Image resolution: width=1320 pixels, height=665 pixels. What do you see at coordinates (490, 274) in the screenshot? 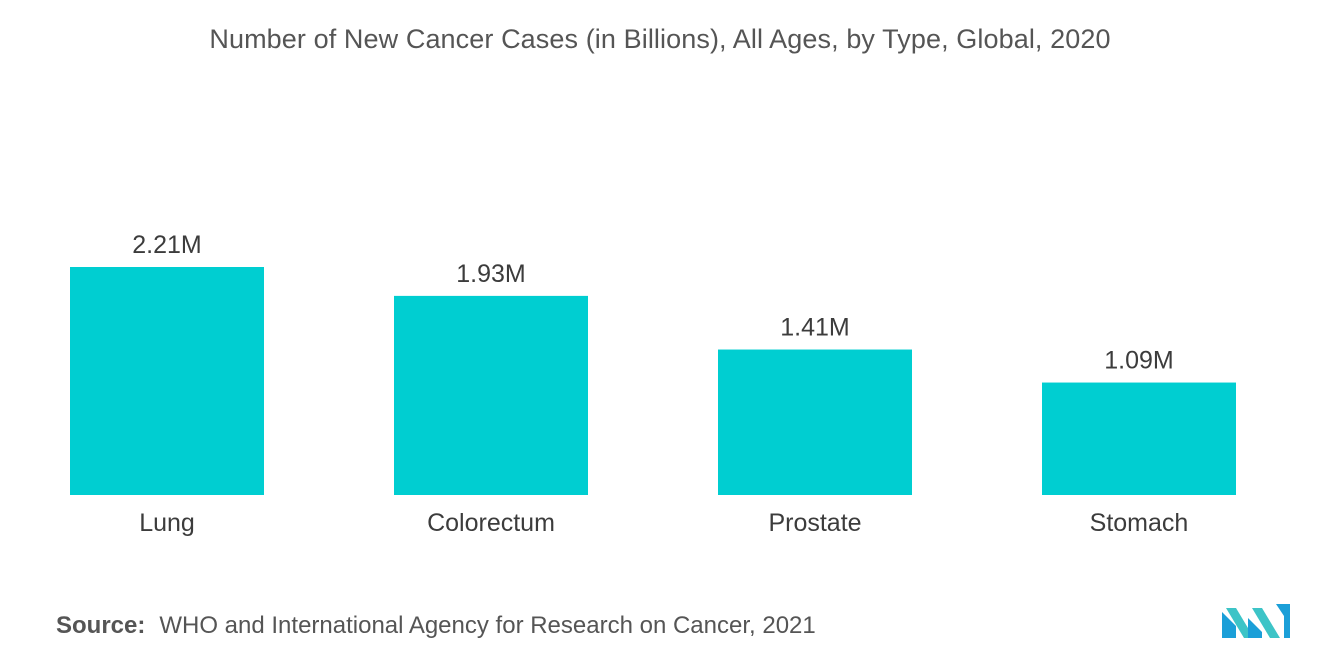
I see `value-label-colorectum: 1.93M` at bounding box center [490, 274].